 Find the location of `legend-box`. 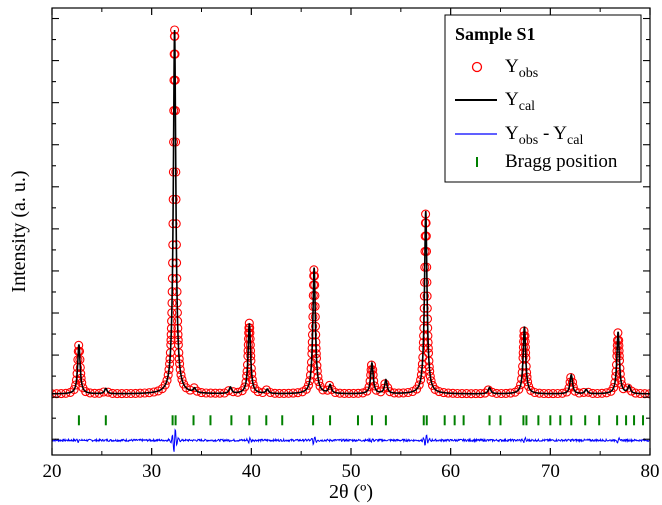

legend-box is located at coordinates (543, 98).